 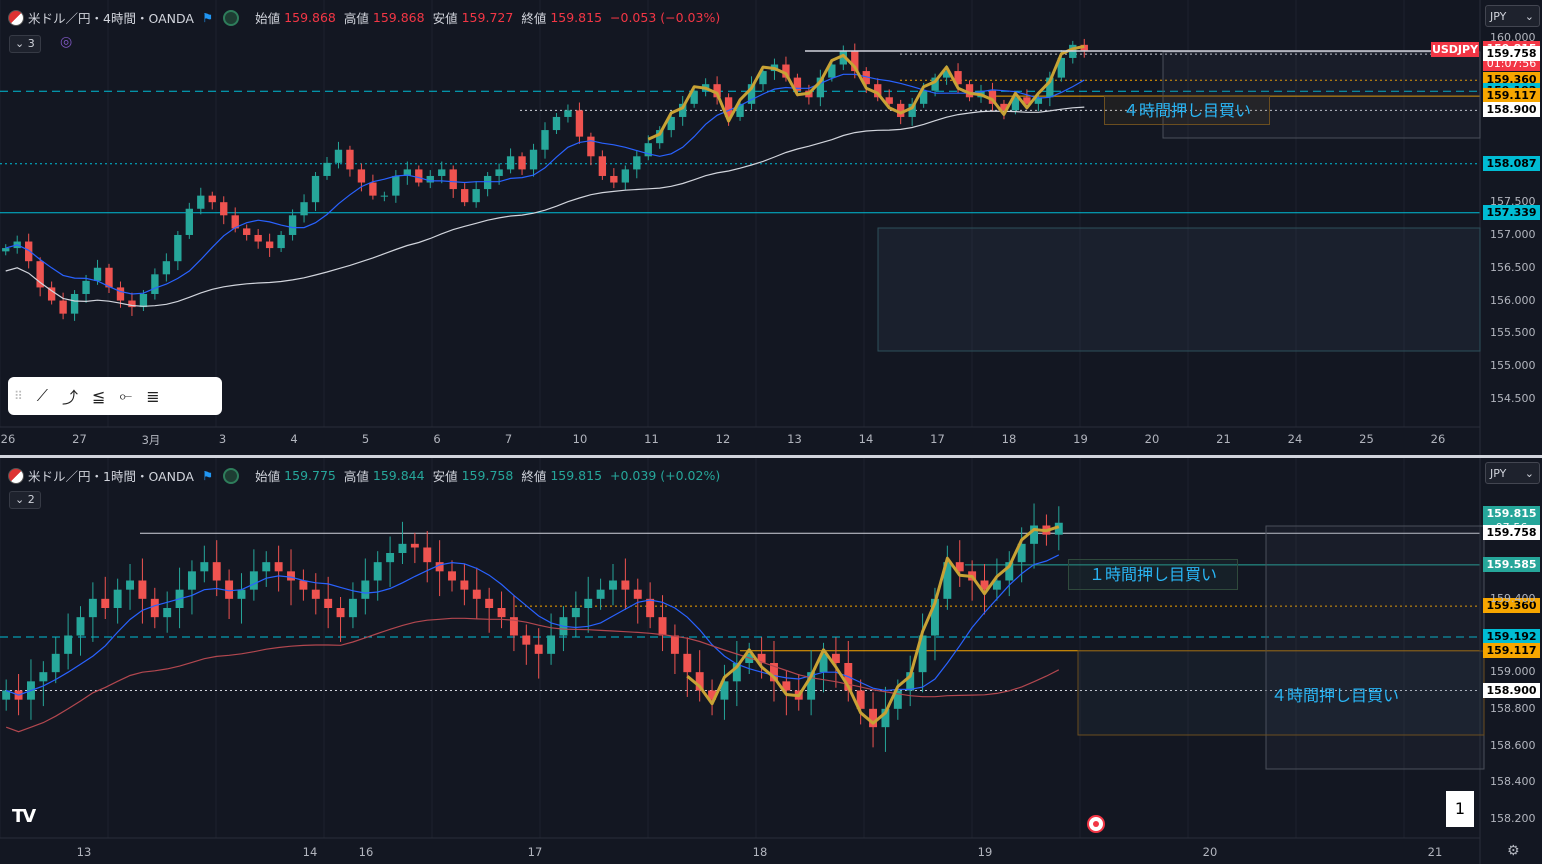 I want to click on x-tick-label: 5, so click(x=365, y=439).